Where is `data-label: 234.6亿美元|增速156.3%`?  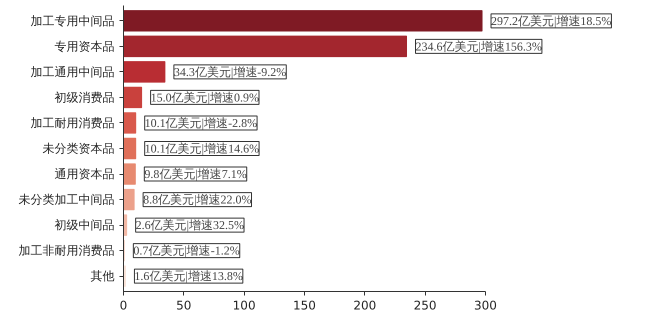
data-label: 234.6亿美元|增速156.3% is located at coordinates (479, 46).